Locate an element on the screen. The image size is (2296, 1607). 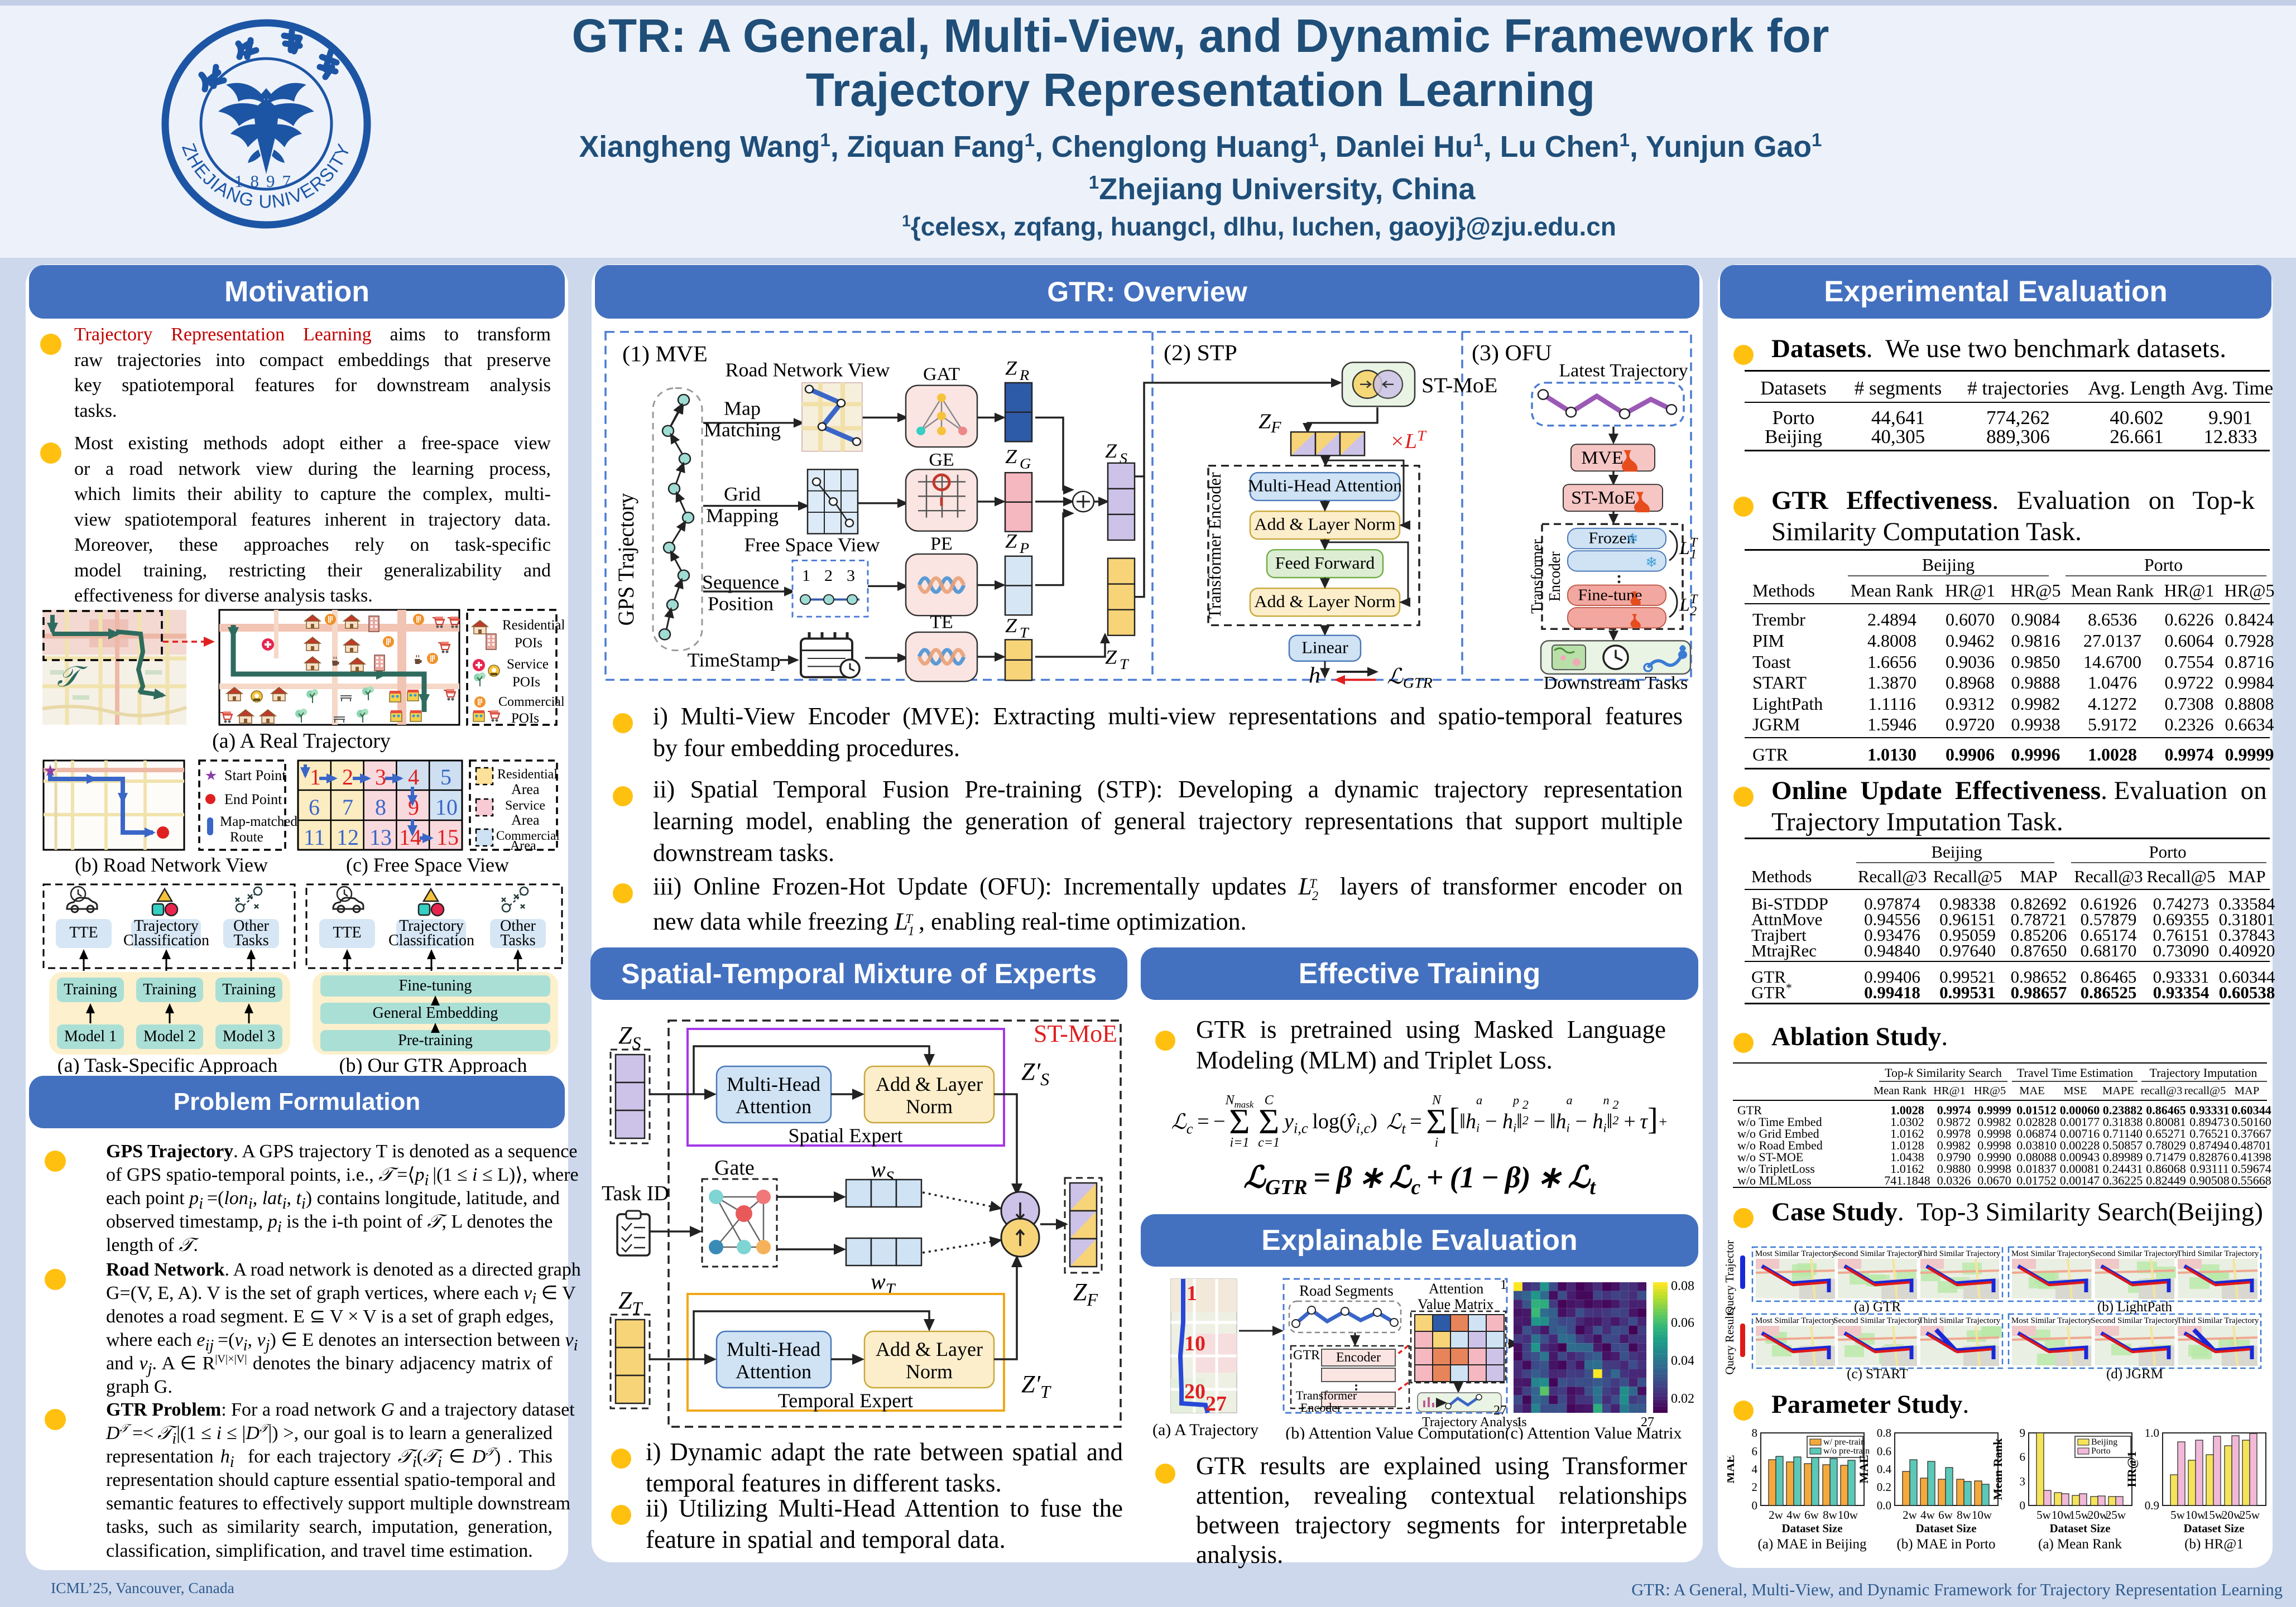
svg-text: 1.0 is located at coordinates (2152, 1433).